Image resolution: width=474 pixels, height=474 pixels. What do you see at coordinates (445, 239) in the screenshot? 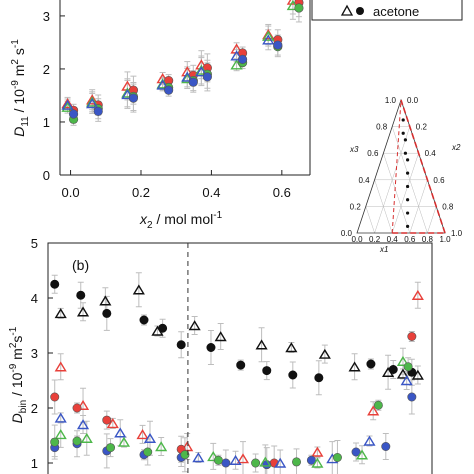
I see `ternary-tick-label-x1: 1.0` at bounding box center [445, 239].